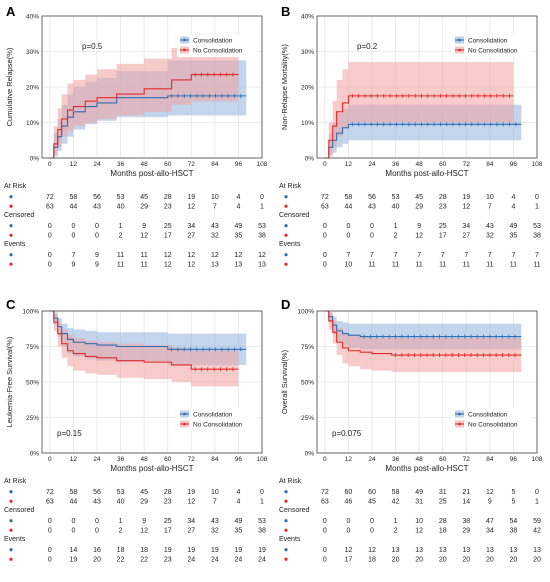  What do you see at coordinates (239, 459) in the screenshot?
I see `x-tick-label: 96` at bounding box center [239, 459].